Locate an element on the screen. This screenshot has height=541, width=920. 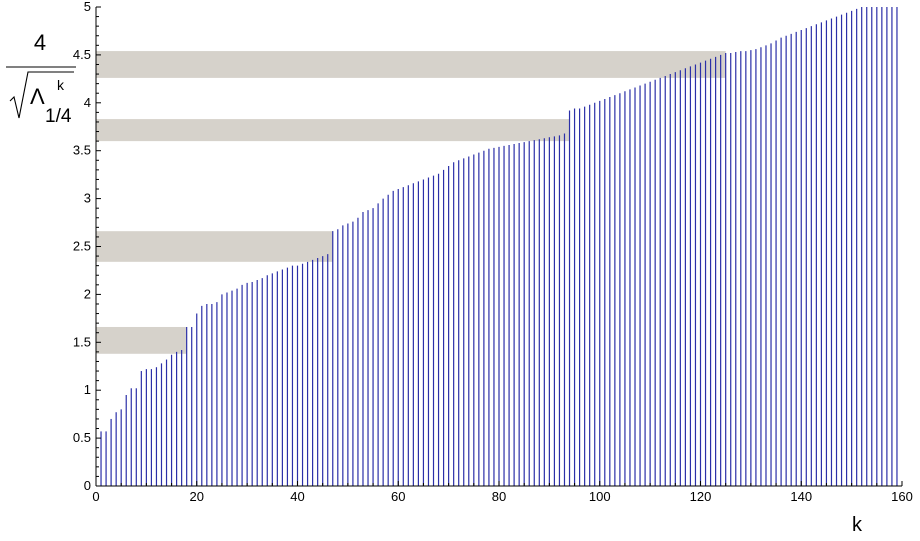
x-tick-label: 20 is located at coordinates (197, 496).